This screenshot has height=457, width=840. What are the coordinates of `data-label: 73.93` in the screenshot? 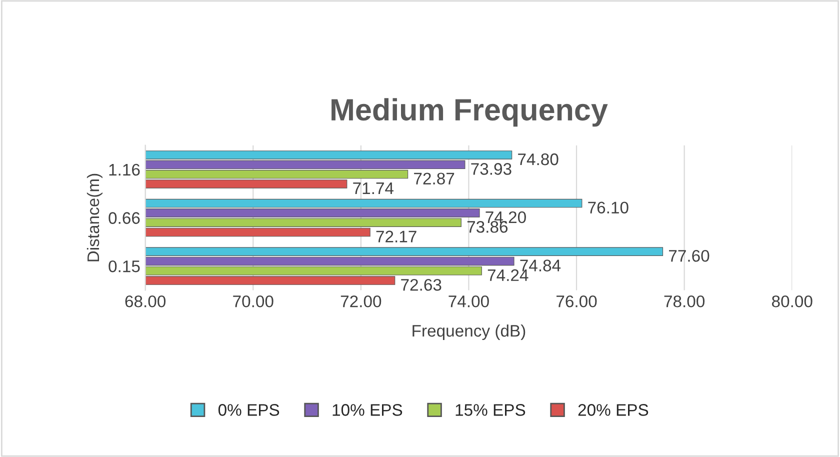 It's located at (491, 169).